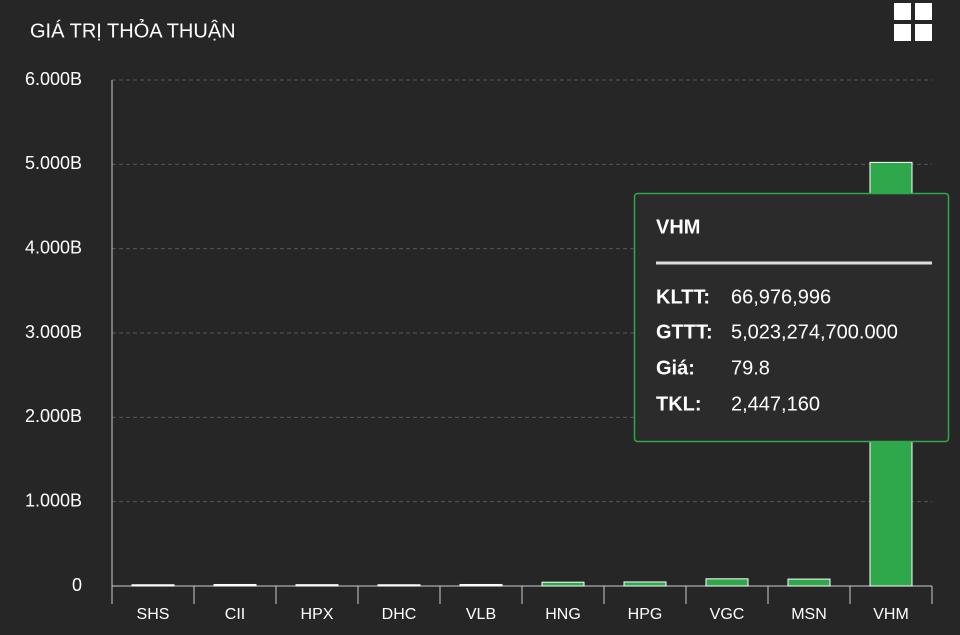  What do you see at coordinates (153, 614) in the screenshot?
I see `x-tick-label: SHS` at bounding box center [153, 614].